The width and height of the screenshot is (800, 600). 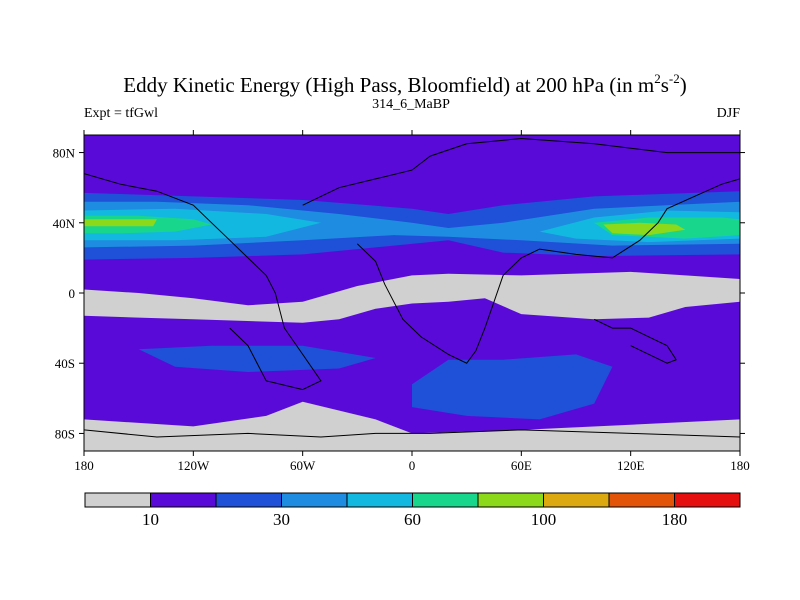 What do you see at coordinates (411, 104) in the screenshot?
I see `center-subtitle: 314_6_MaBP` at bounding box center [411, 104].